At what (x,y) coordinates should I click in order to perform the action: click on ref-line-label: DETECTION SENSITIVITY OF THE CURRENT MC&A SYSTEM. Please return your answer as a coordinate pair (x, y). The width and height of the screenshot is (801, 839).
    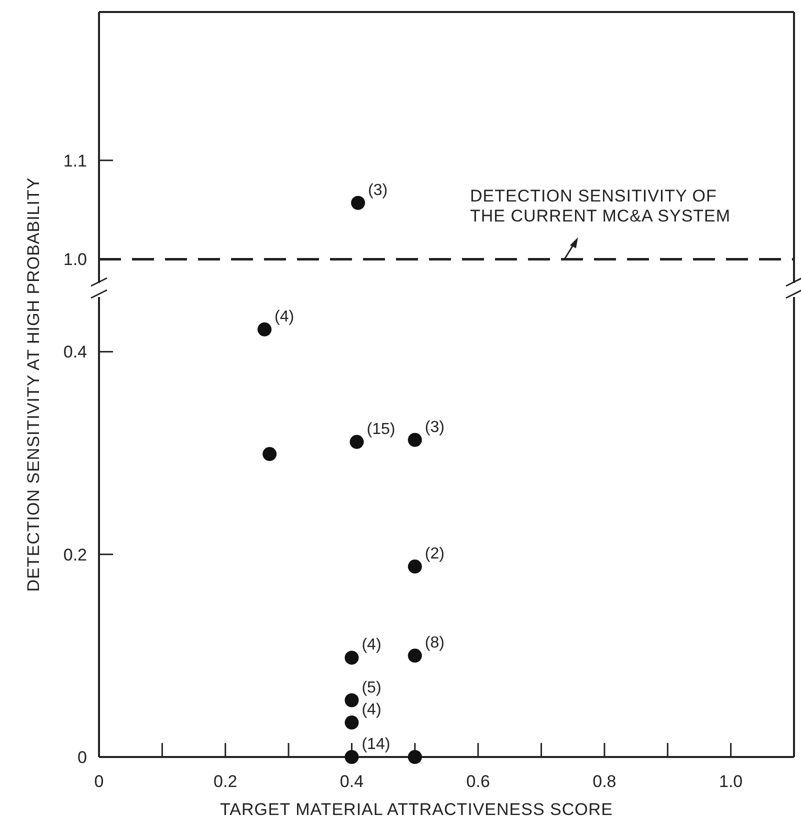
    Looking at the image, I should click on (600, 206).